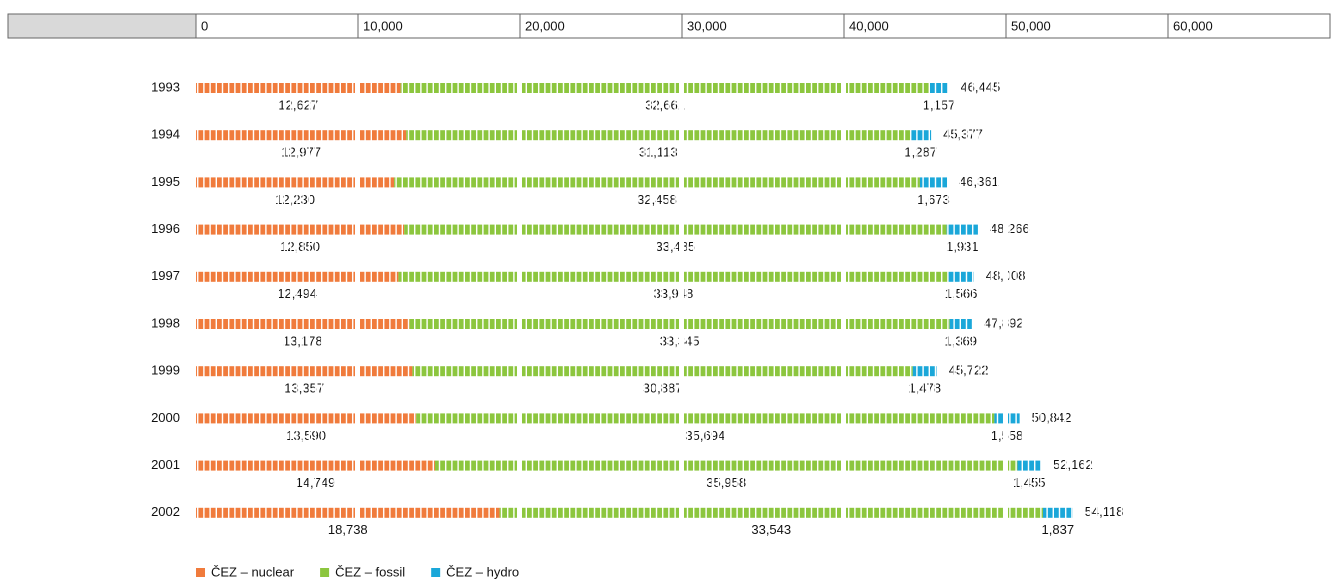 The height and width of the screenshot is (582, 1337). Describe the element at coordinates (1058, 529) in the screenshot. I see `value-label: 1,837` at that location.